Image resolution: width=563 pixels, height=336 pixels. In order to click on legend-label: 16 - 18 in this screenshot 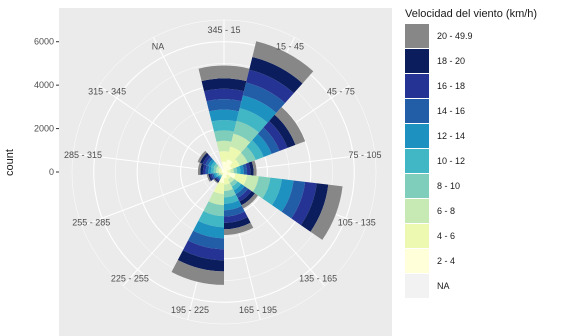, I will do `click(451, 86)`.